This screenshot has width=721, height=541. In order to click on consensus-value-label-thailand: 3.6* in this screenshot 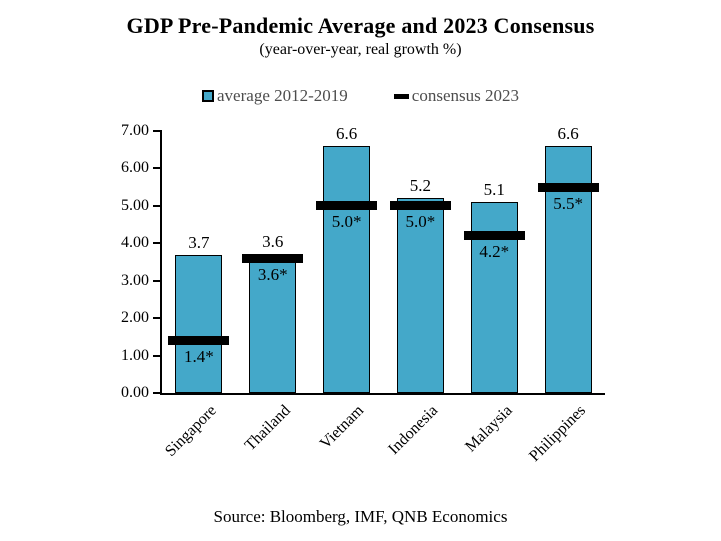, I will do `click(272, 274)`.